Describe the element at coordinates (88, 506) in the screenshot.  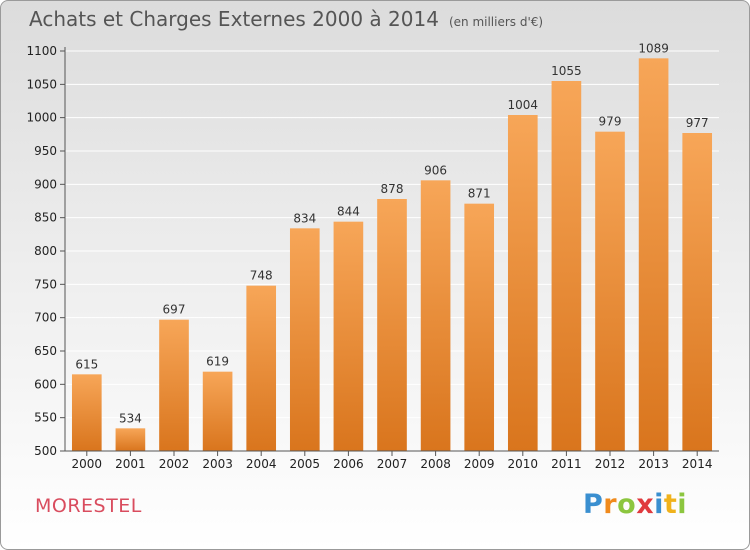
I see `commune-name: MORESTEL` at that location.